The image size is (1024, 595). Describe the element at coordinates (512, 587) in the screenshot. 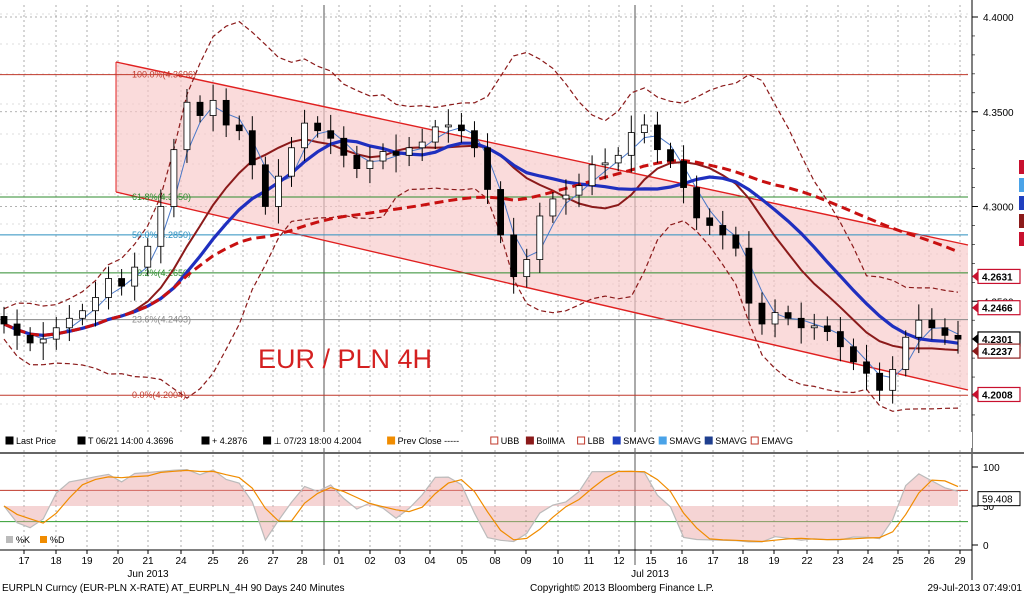

I see `footer-bar` at that location.